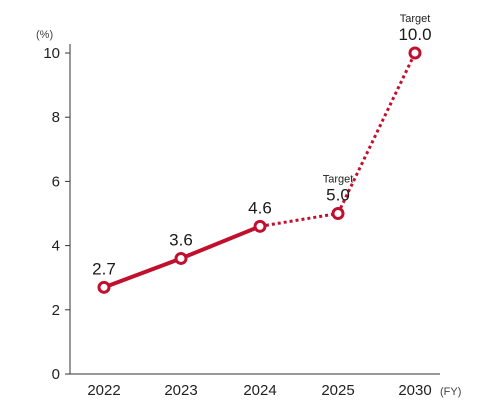 The width and height of the screenshot is (500, 402). I want to click on x-tick-label: 2024, so click(259, 390).